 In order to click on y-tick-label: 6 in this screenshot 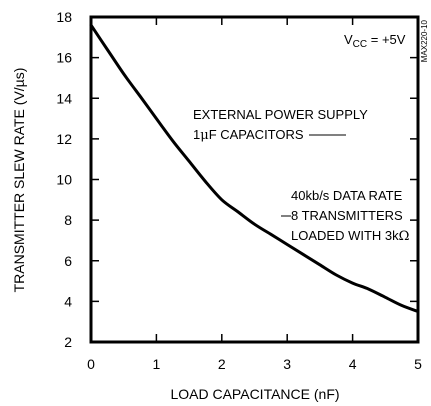, I will do `click(68, 261)`.